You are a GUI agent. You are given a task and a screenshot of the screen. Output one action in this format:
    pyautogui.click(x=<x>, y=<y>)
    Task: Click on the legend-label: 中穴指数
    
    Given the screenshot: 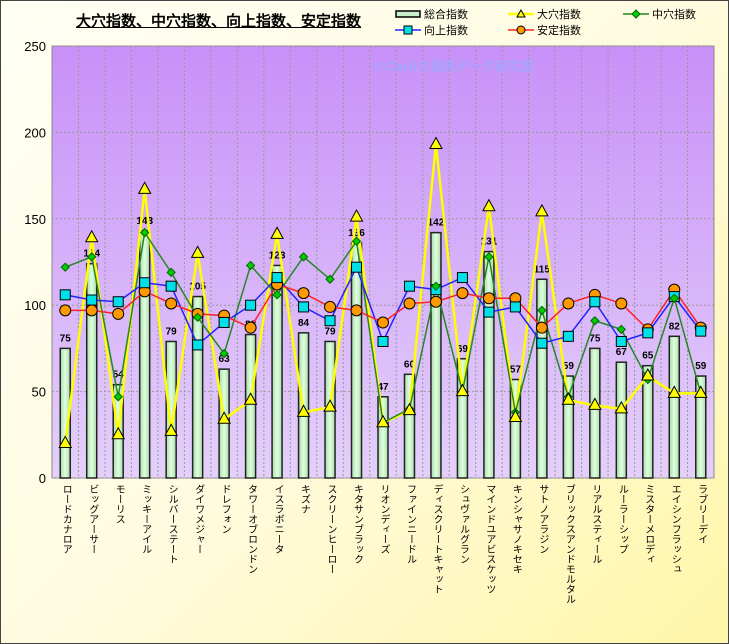 What is the action you would take?
    pyautogui.click(x=674, y=14)
    